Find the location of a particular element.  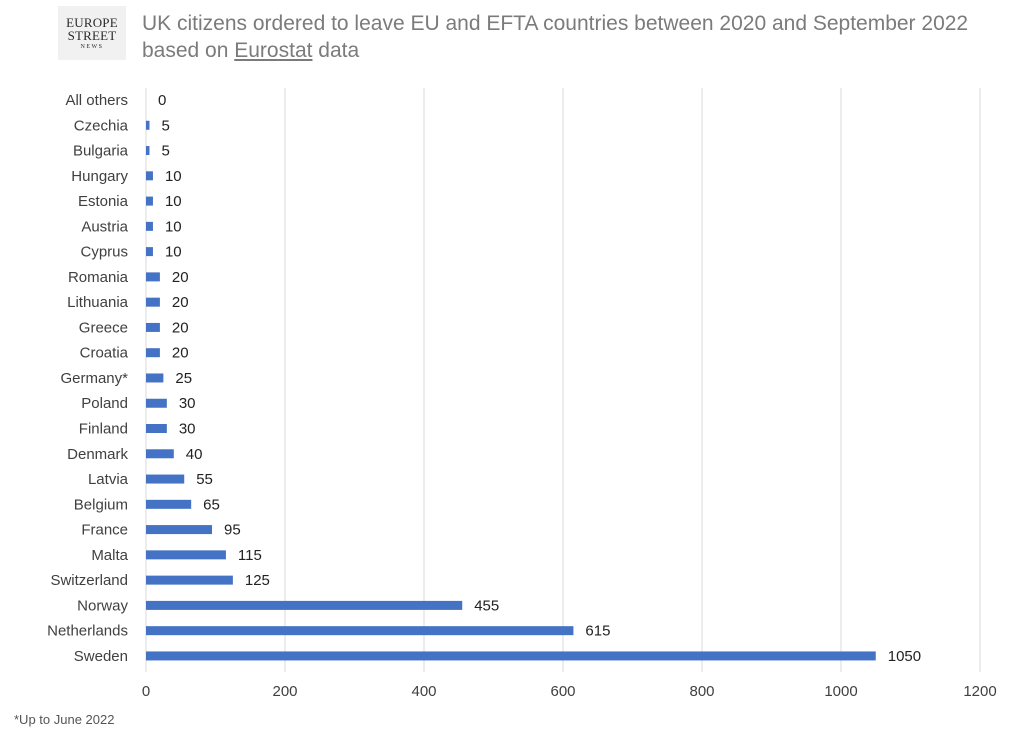

x-tick-label: 600 is located at coordinates (562, 691).